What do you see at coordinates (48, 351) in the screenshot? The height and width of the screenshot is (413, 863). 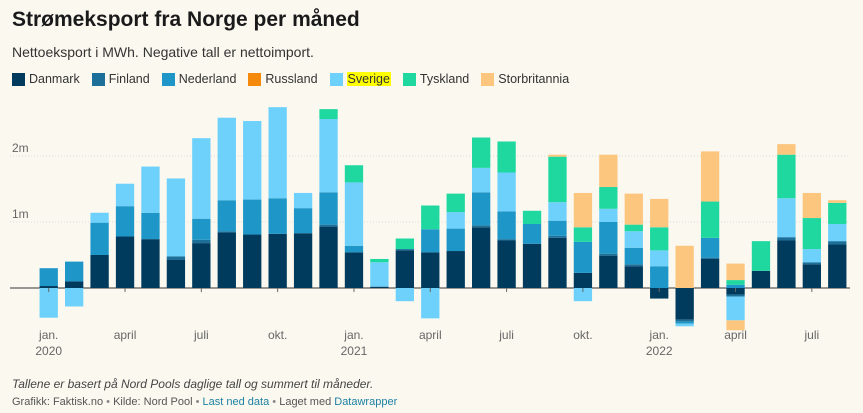 I see `x-tick-year-label: 2020` at bounding box center [48, 351].